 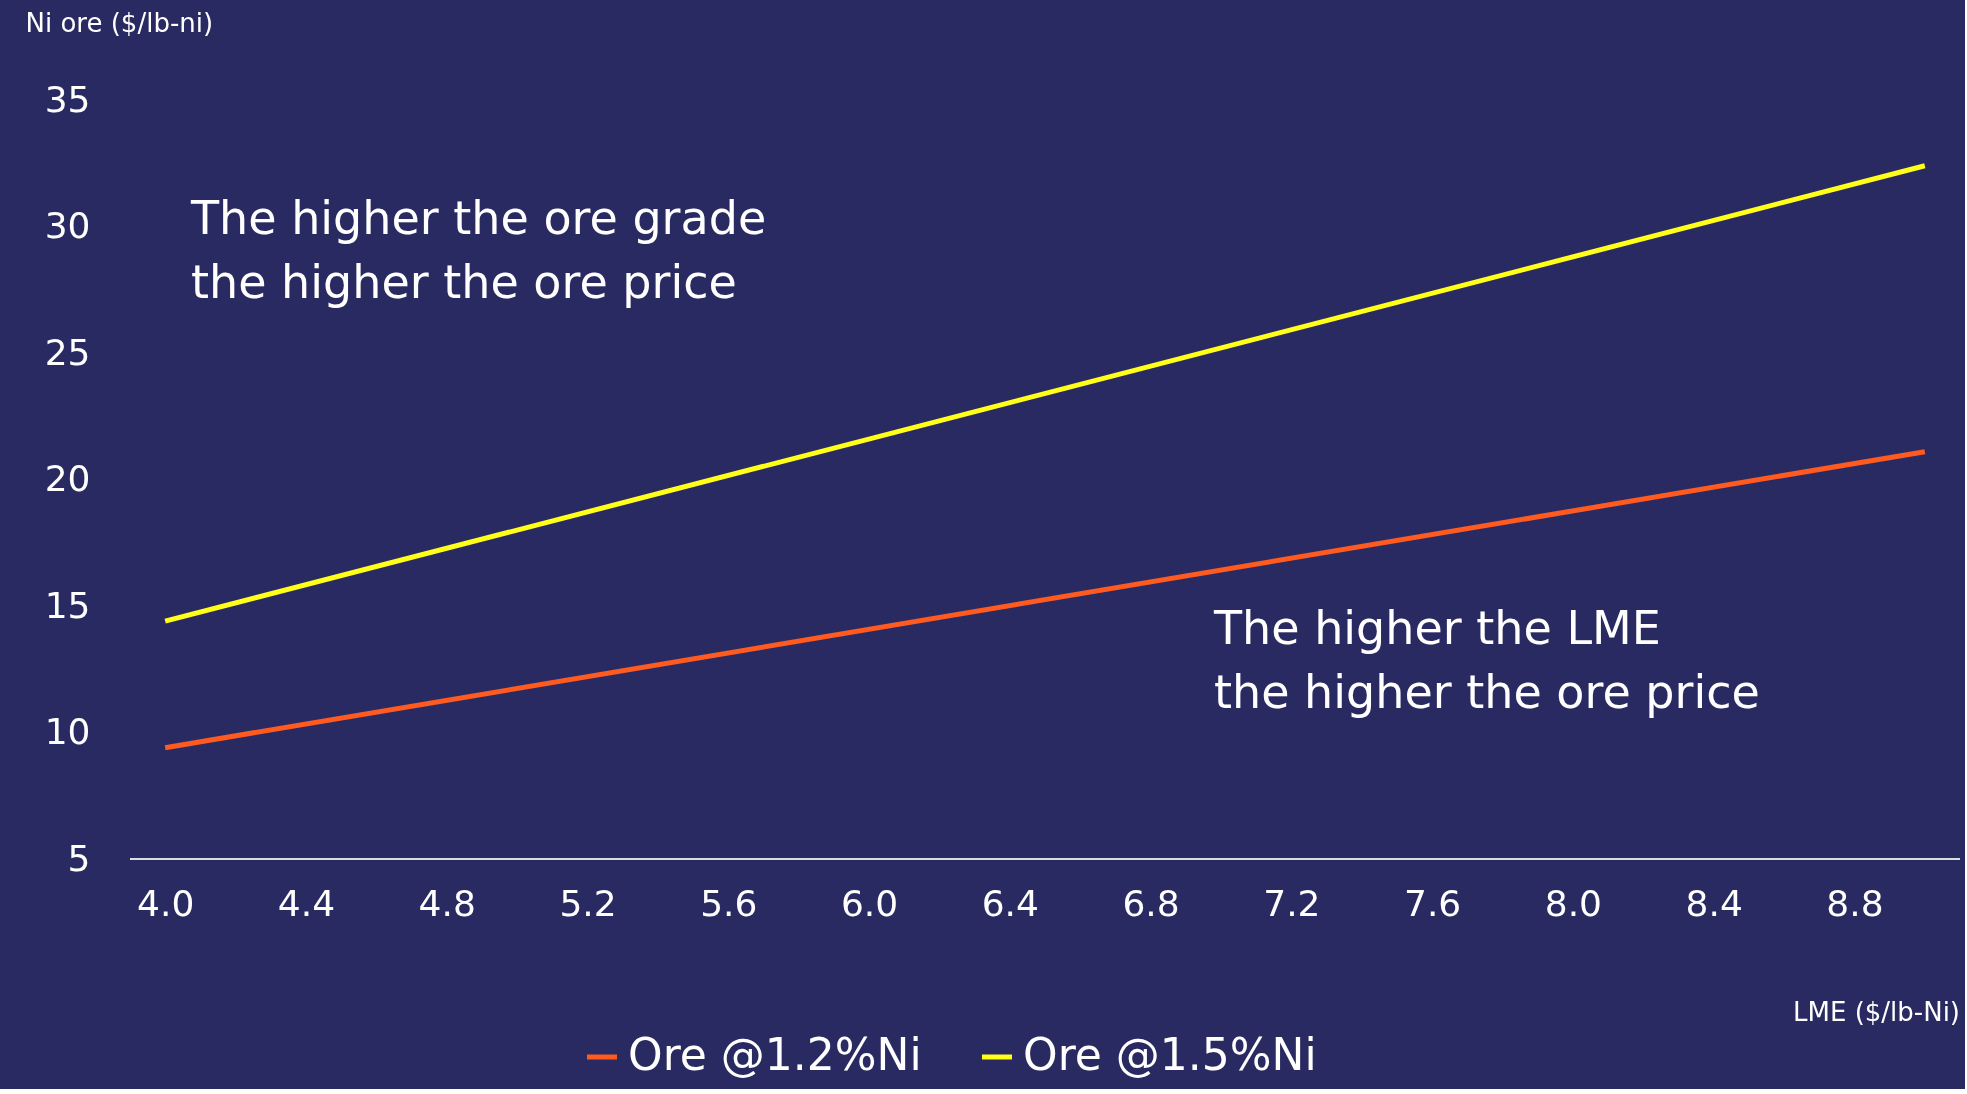 I want to click on x-tick-label: 6.8, so click(x=1151, y=903).